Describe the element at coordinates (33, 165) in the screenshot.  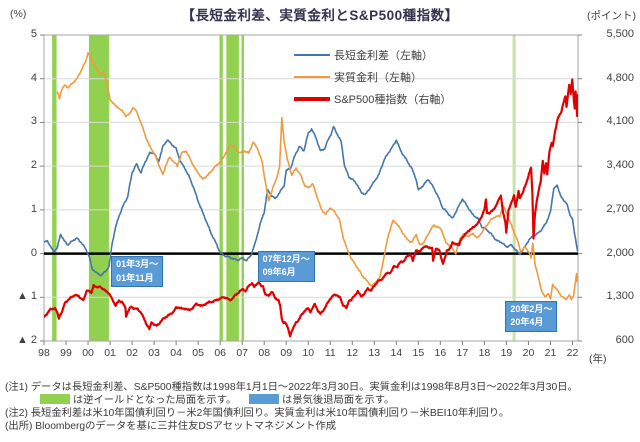
I see `left-tick-2: 2` at that location.